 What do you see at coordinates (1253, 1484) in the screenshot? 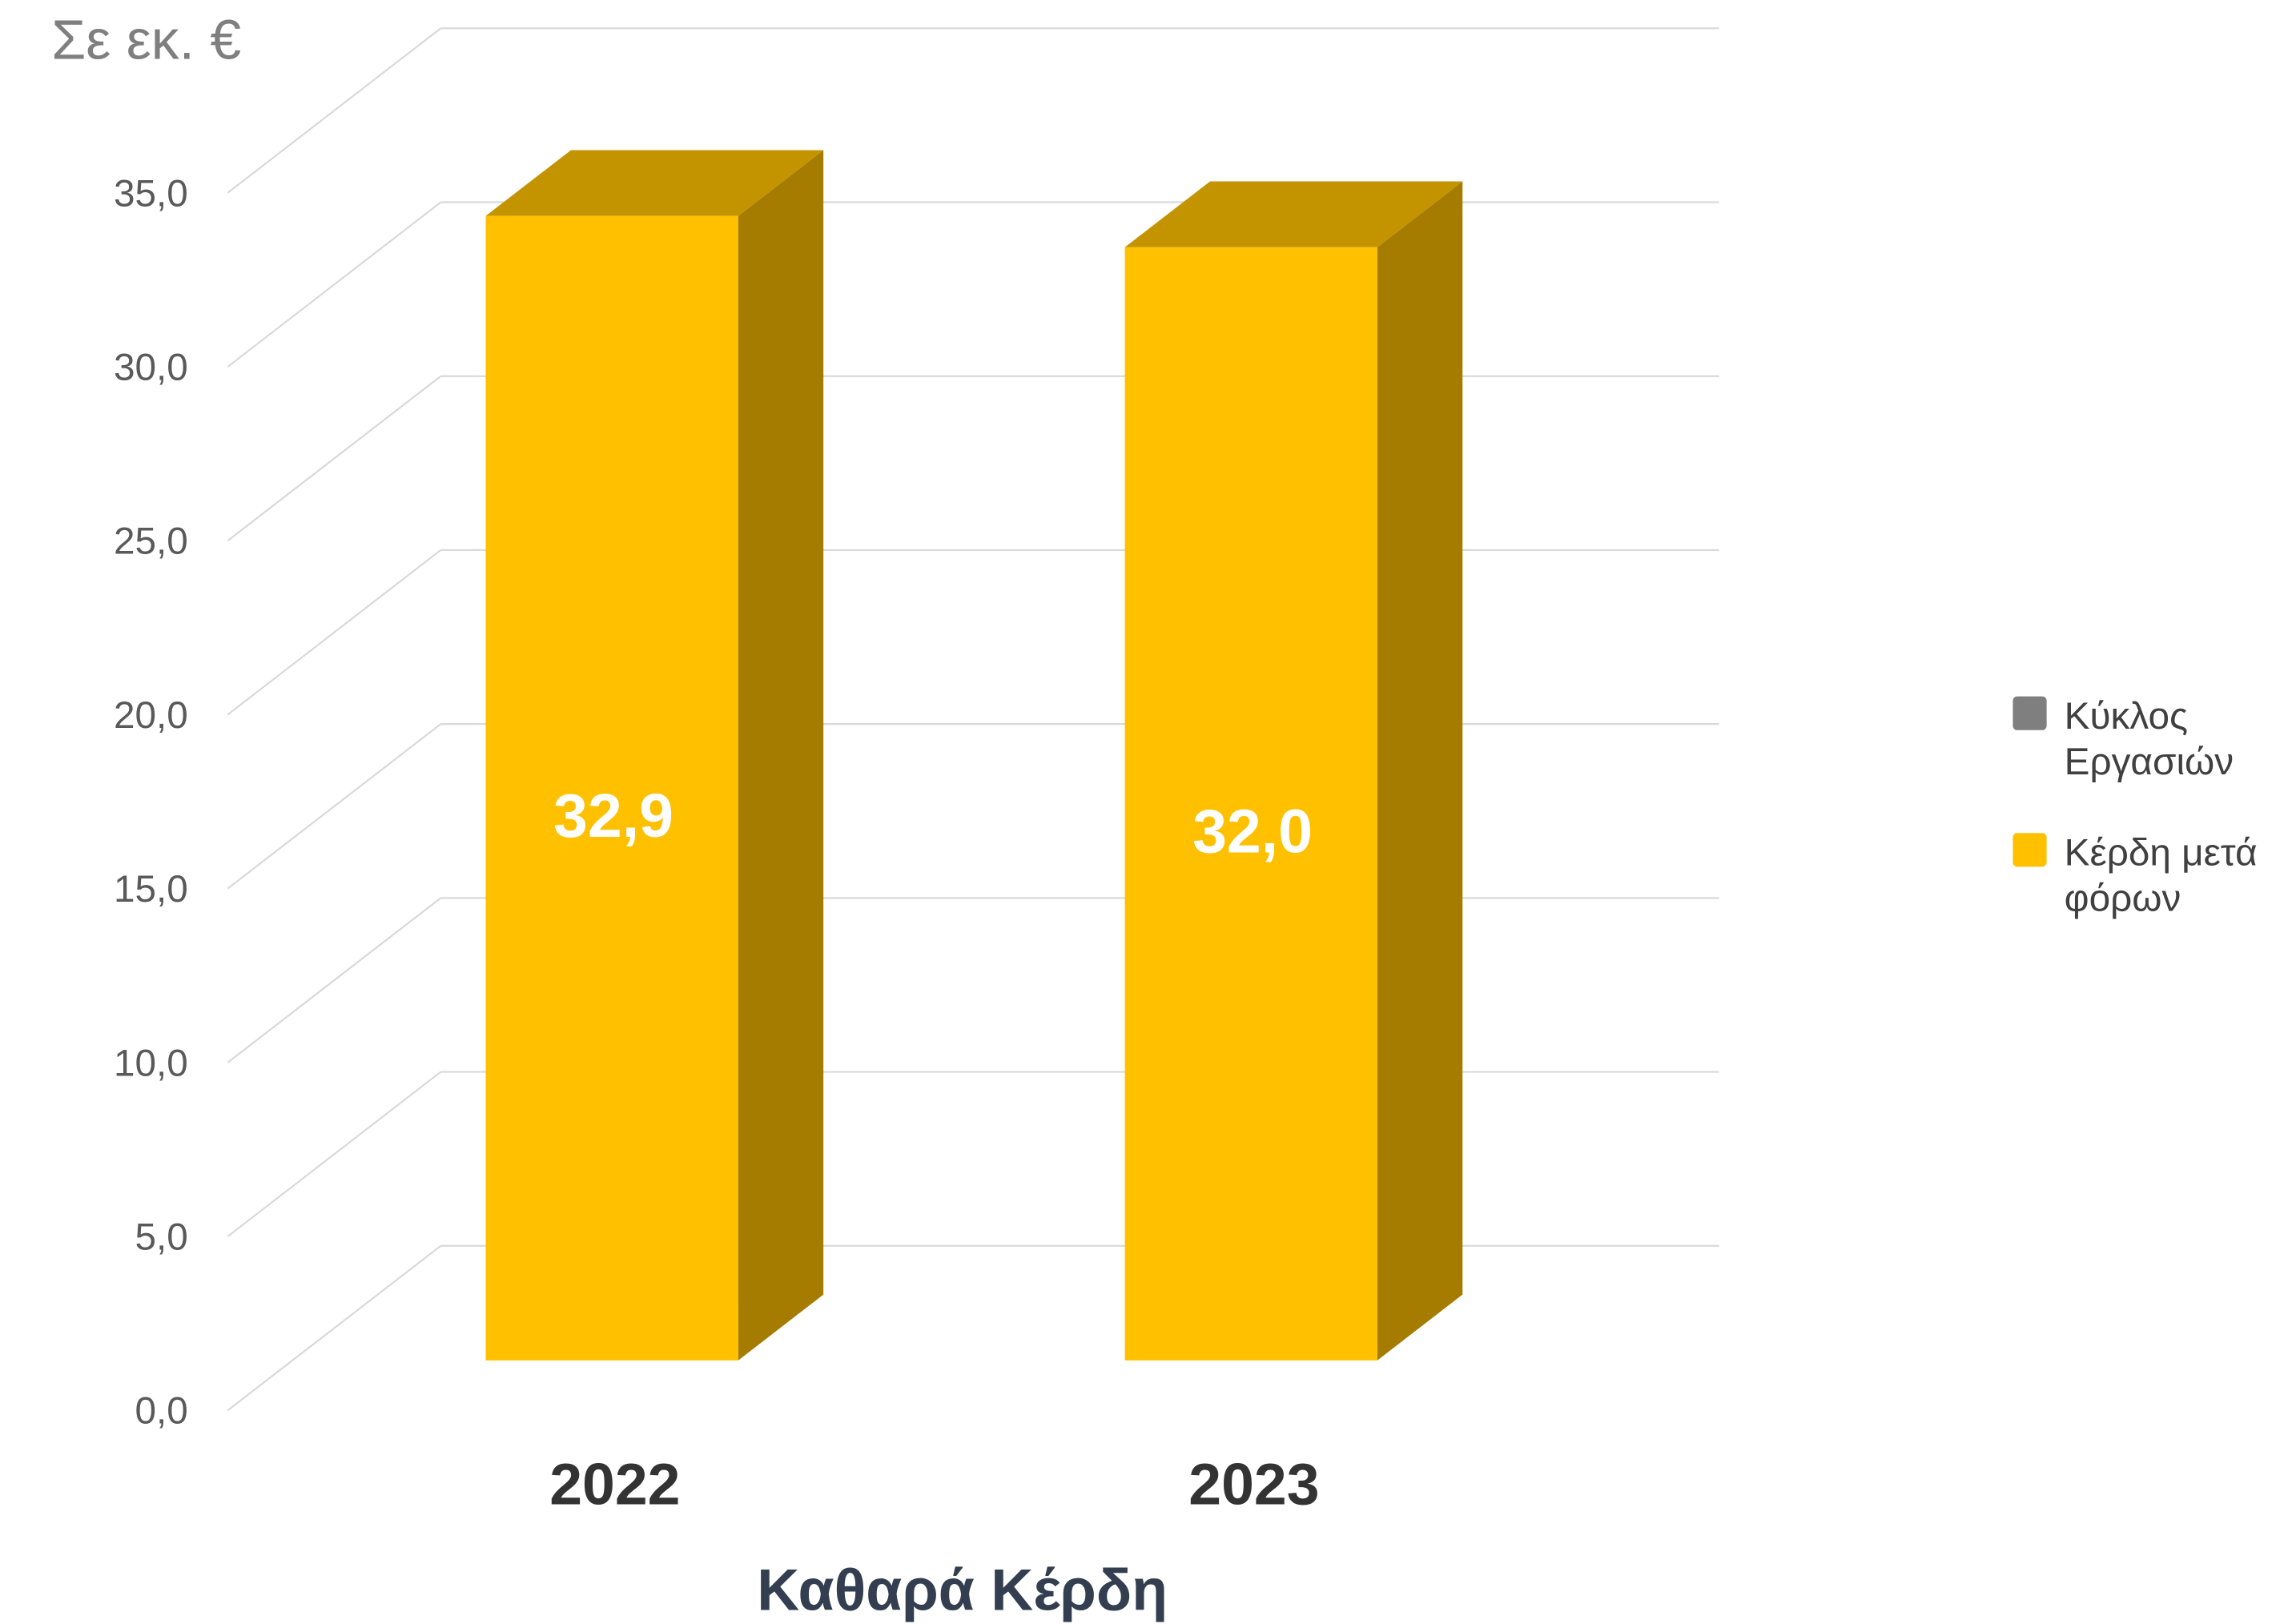
I see `x-tick-label: 2023` at bounding box center [1253, 1484].